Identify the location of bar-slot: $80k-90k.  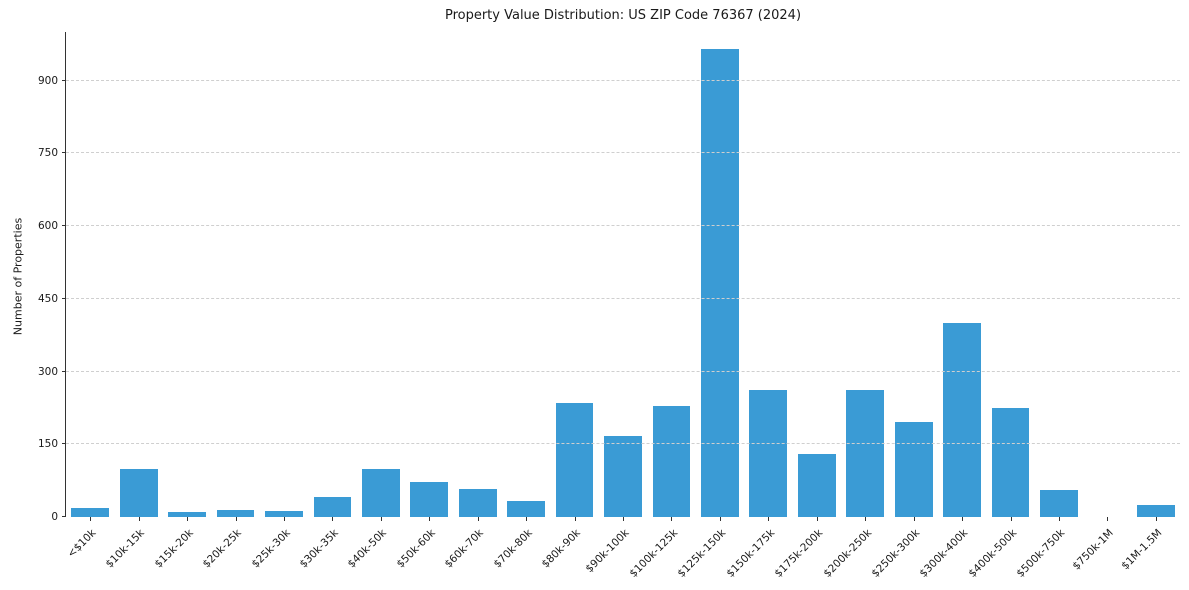
(569, 301).